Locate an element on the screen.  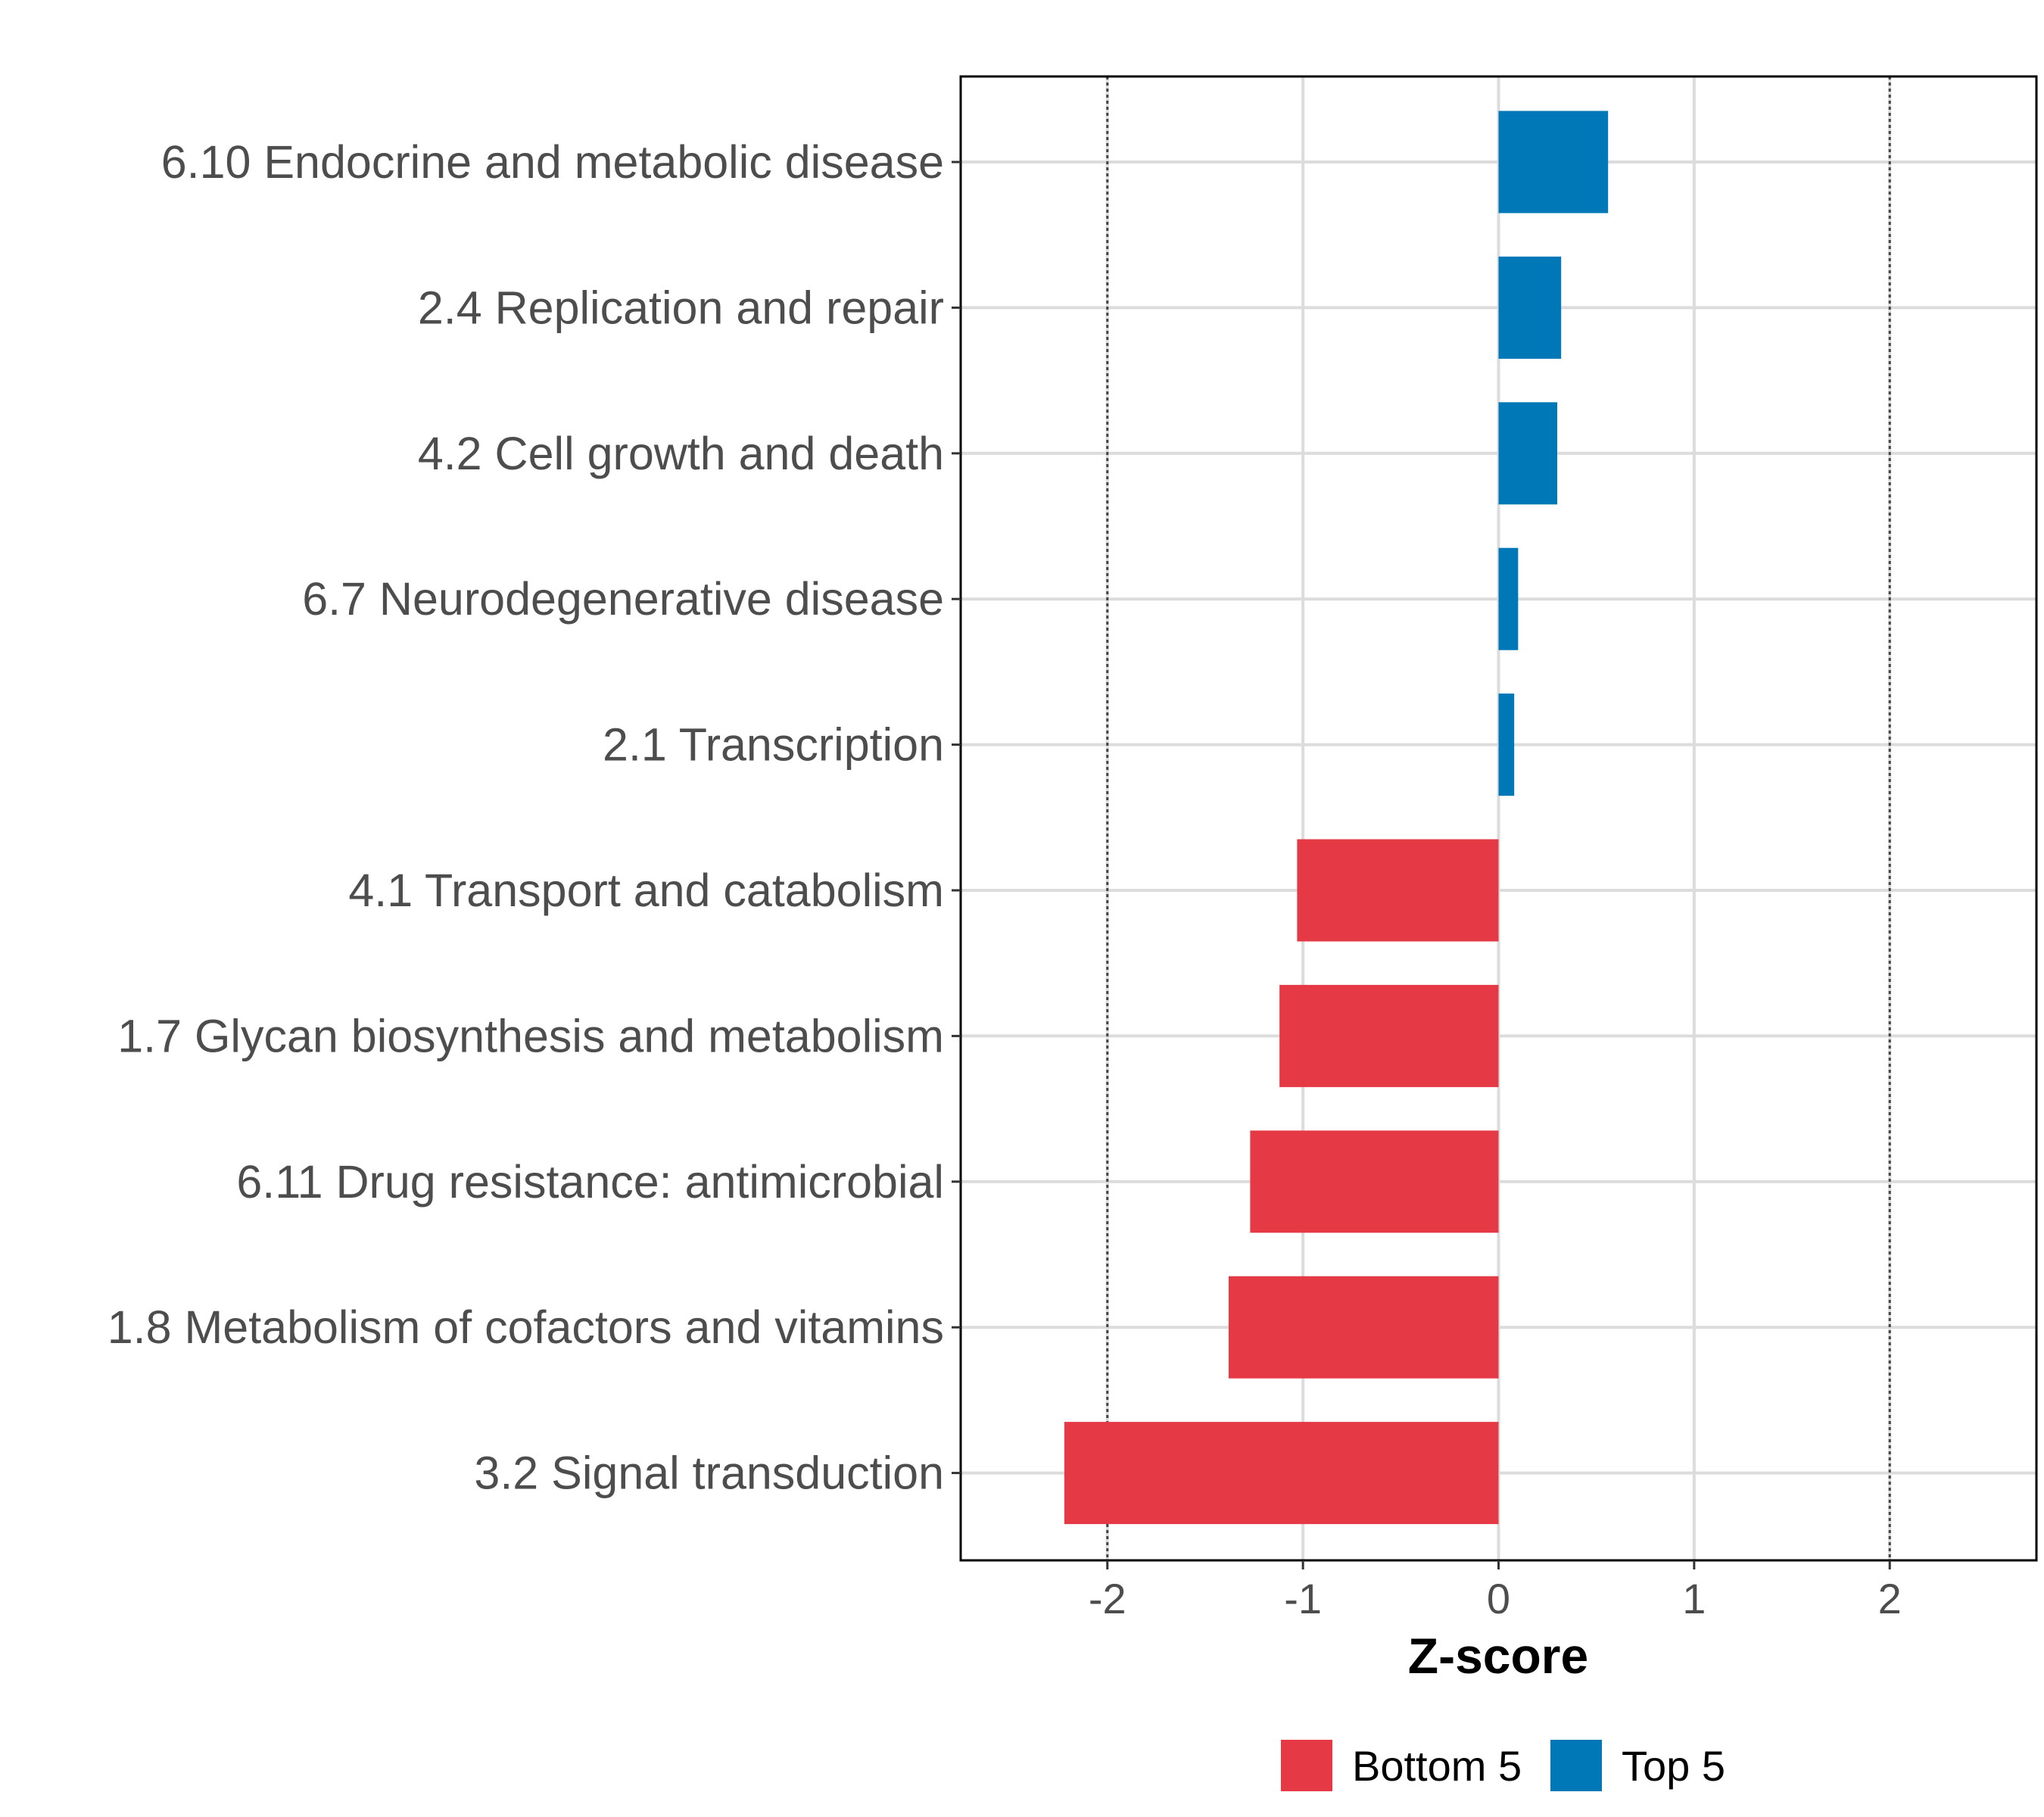
x-axis-title: Z-score is located at coordinates (1498, 1656).